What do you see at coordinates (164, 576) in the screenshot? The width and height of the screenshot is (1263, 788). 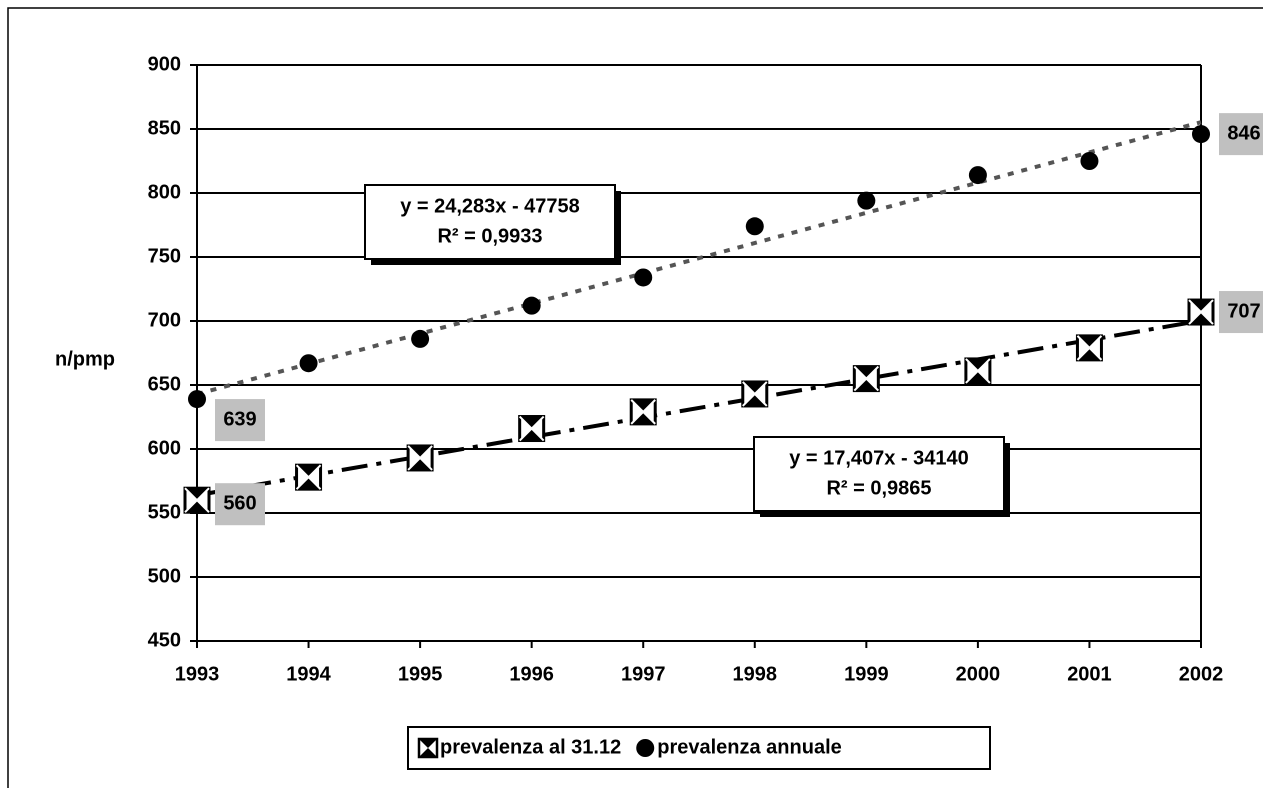 I see `y-tick-label: 500` at bounding box center [164, 576].